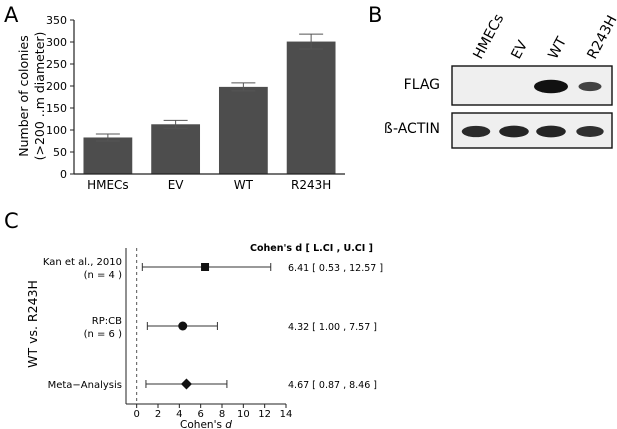 This screenshot has height=429, width=617. I want to click on bar-chart-x-label-r243h: R243H, so click(311, 185).